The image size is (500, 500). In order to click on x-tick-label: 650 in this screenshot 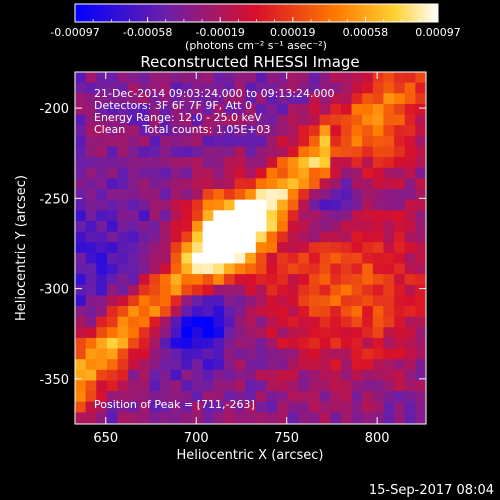, I will do `click(105, 438)`.